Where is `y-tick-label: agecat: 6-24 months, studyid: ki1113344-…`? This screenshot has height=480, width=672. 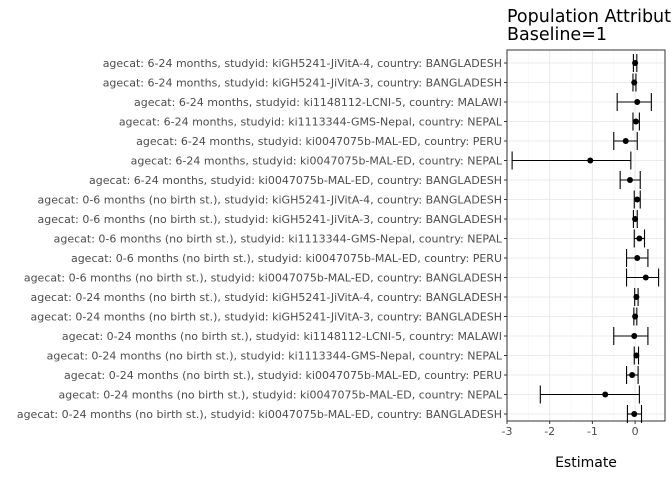 y-tick-label: agecat: 6-24 months, studyid: ki1113344-… is located at coordinates (311, 122).